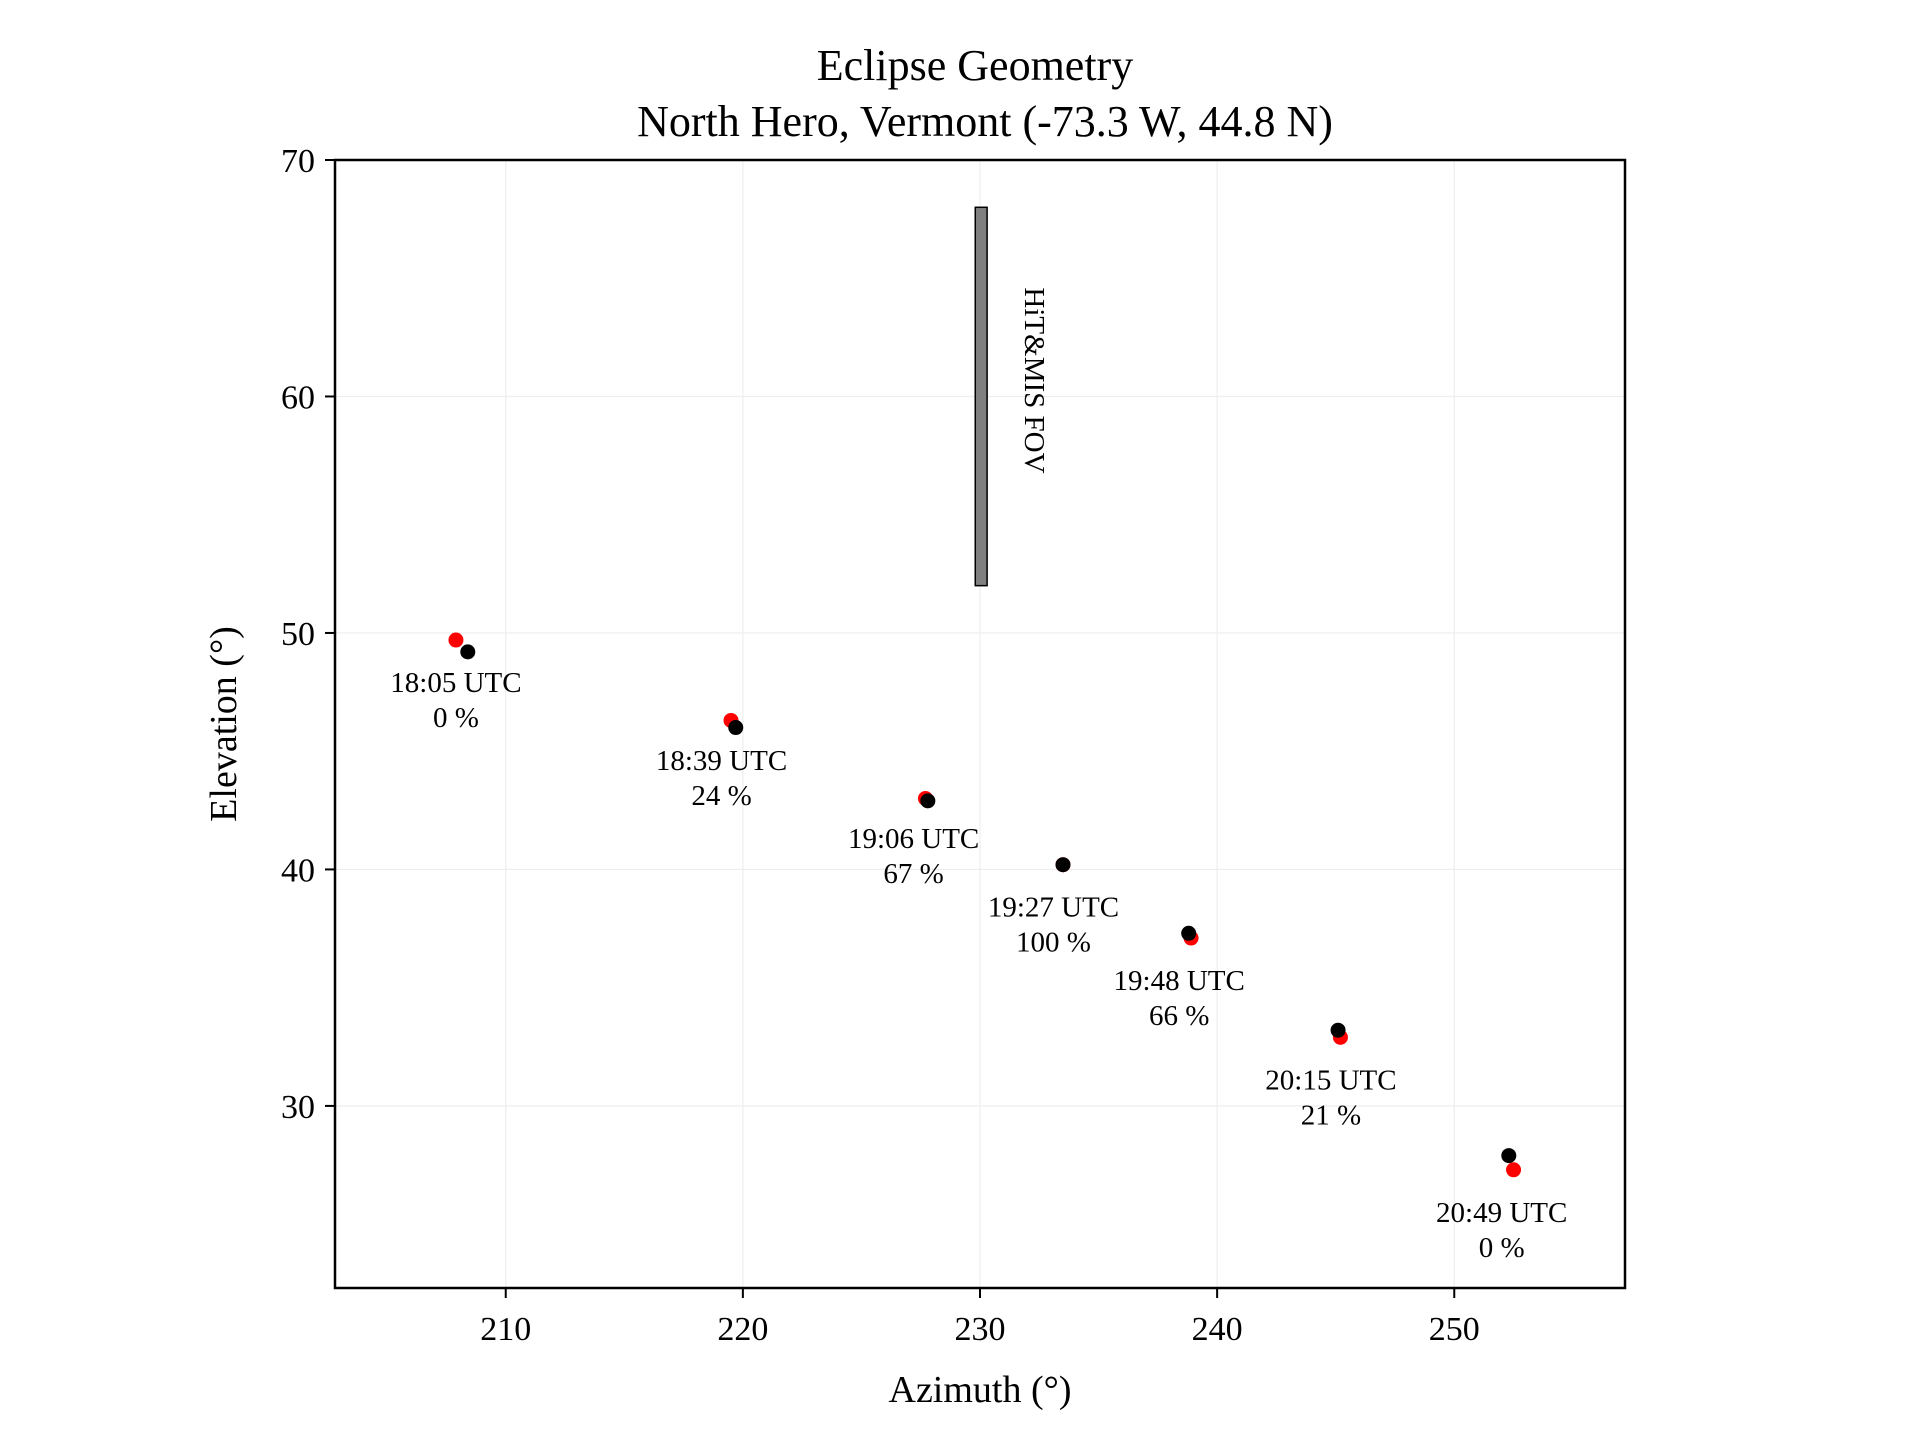 The height and width of the screenshot is (1440, 1920). I want to click on fov-group: HiT&MIS FOV, so click(1012, 396).